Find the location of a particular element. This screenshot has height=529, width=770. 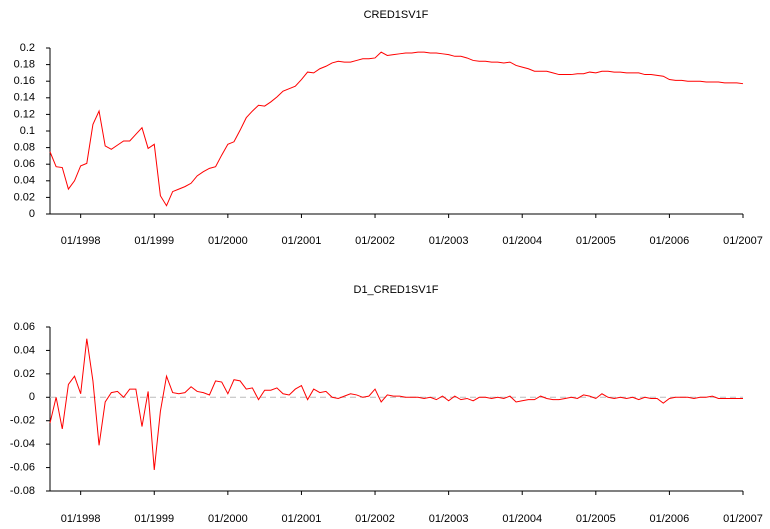

y-tick-label: -0.02 is located at coordinates (22, 421).